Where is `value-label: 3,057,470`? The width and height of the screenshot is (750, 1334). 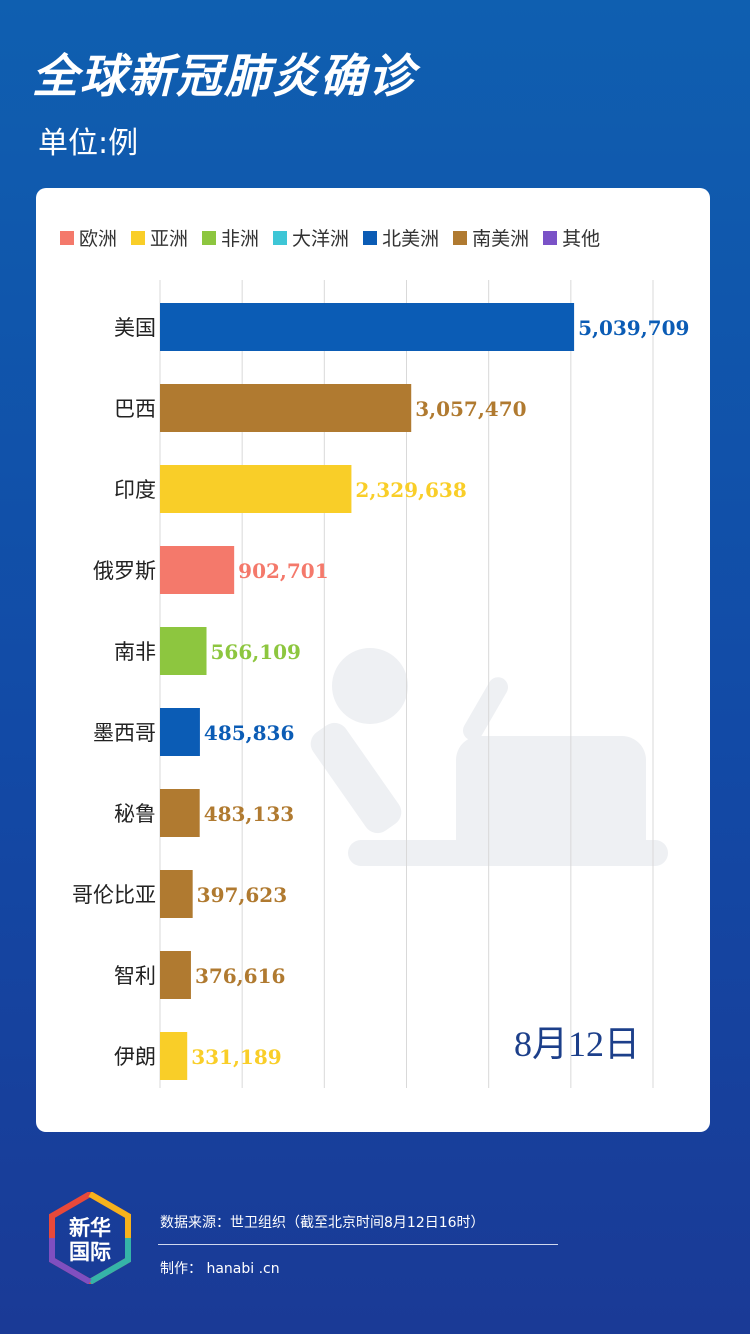 value-label: 3,057,470 is located at coordinates (470, 409).